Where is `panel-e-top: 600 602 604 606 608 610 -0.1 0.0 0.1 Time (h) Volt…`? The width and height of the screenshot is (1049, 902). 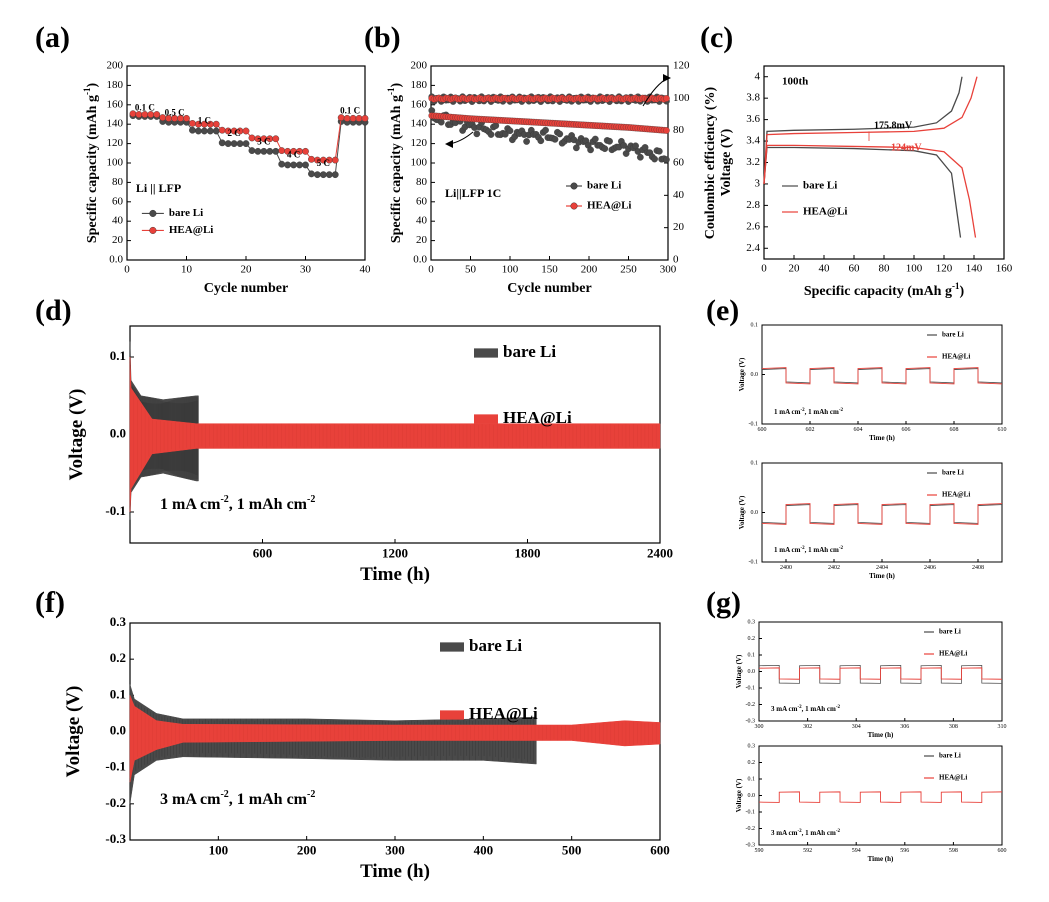 panel-e-top: 600 602 604 606 608 610 -0.1 0.0 0.1 Time (h) Volt… is located at coordinates (872, 381).